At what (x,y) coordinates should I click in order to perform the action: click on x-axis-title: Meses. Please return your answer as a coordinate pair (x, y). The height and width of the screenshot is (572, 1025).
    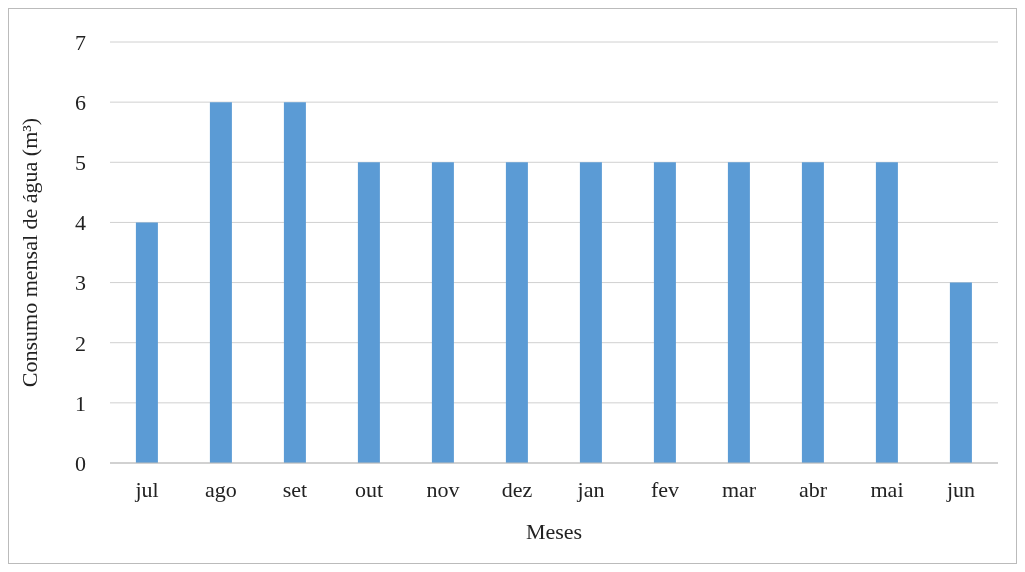
    Looking at the image, I should click on (554, 531).